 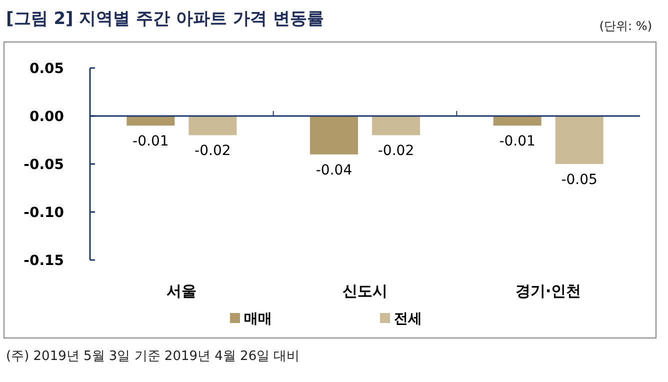 What do you see at coordinates (579, 180) in the screenshot?
I see `data-label: -0.05` at bounding box center [579, 180].